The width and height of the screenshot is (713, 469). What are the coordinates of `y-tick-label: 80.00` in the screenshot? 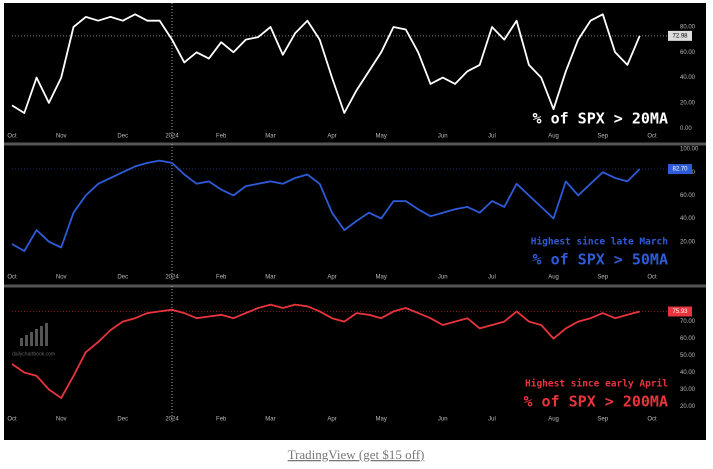 It's located at (688, 28).